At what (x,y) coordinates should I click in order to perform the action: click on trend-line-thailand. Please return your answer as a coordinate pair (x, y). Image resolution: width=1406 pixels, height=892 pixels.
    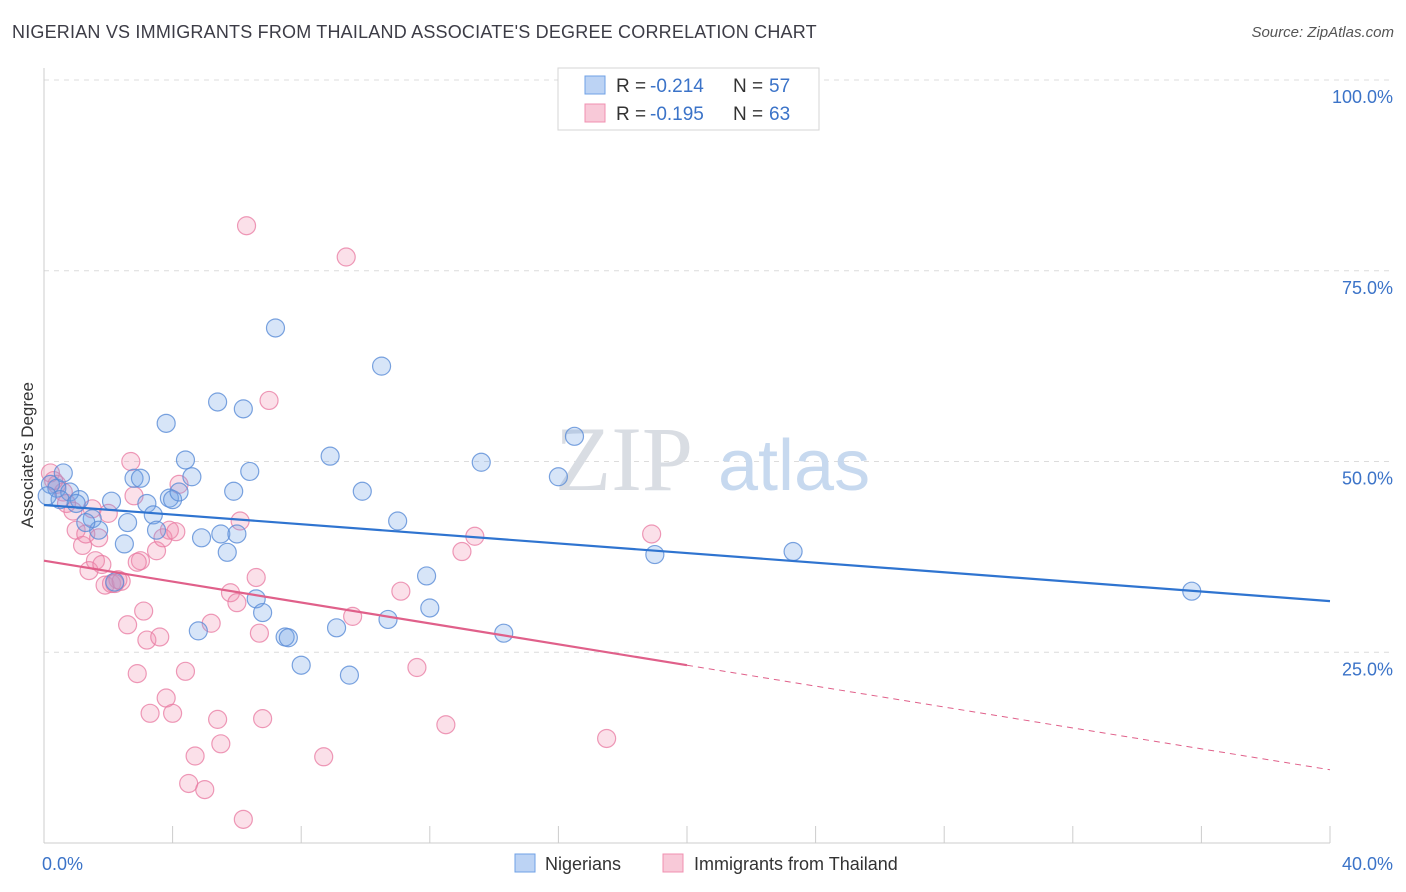
    Looking at the image, I should click on (365, 613).